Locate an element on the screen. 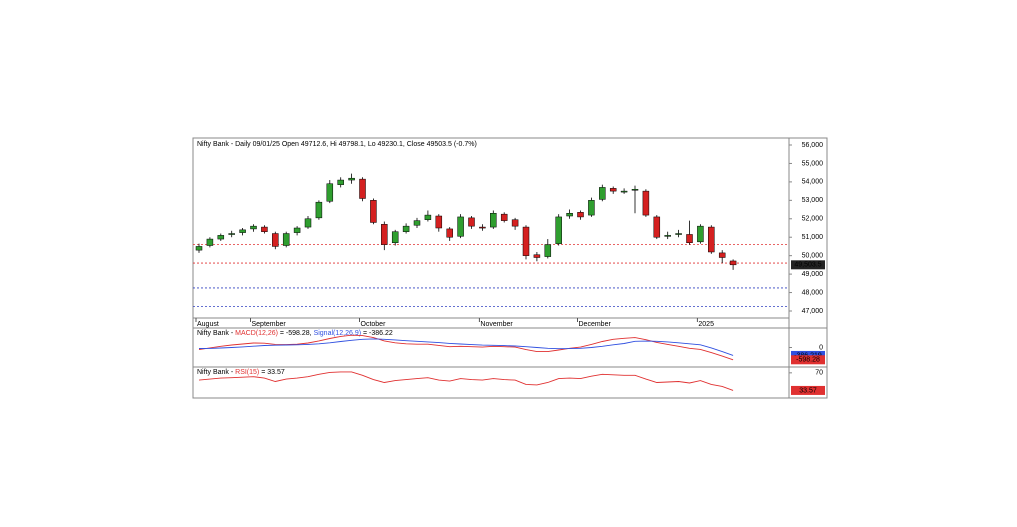 This screenshot has width=1017, height=527. y-tick-label: 54,000 is located at coordinates (813, 182).